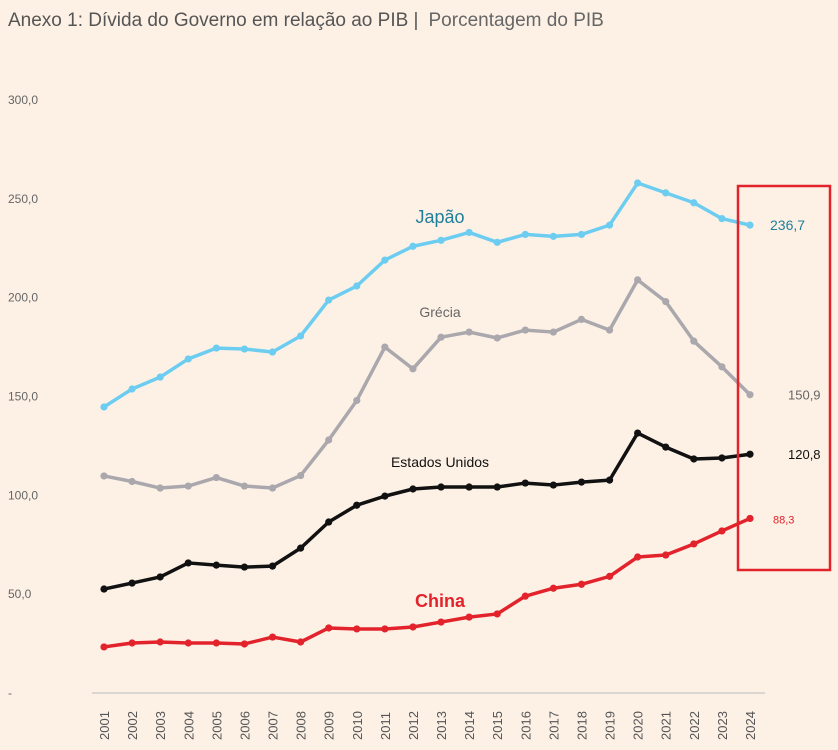  Describe the element at coordinates (610, 725) in the screenshot. I see `x-tick-label: 2019` at that location.